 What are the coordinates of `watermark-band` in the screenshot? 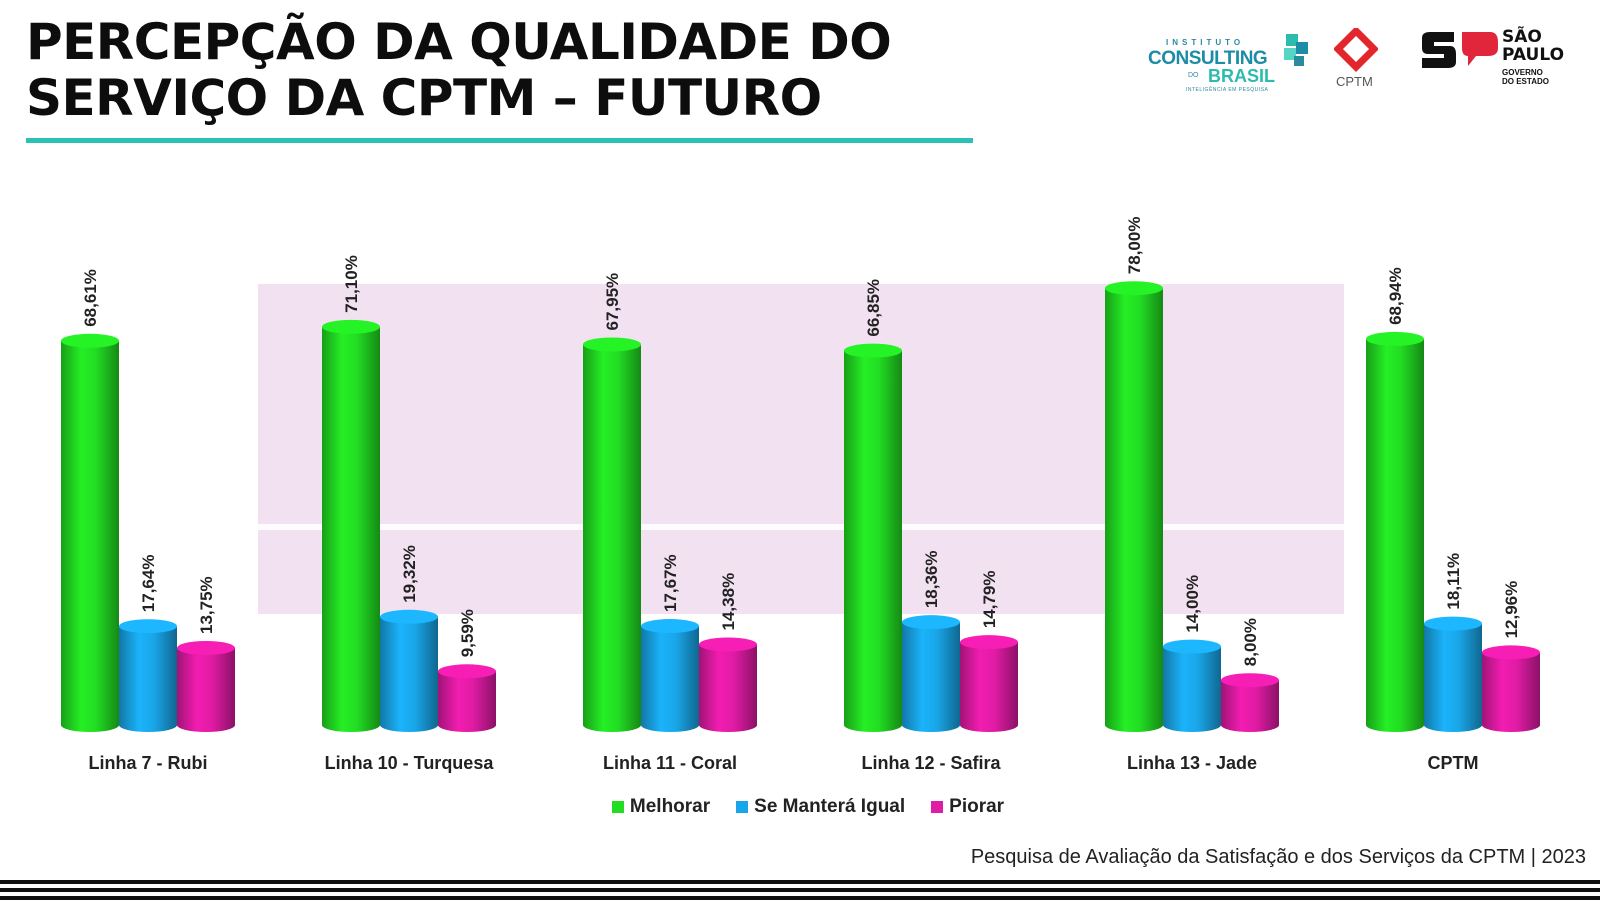 It's located at (801, 527).